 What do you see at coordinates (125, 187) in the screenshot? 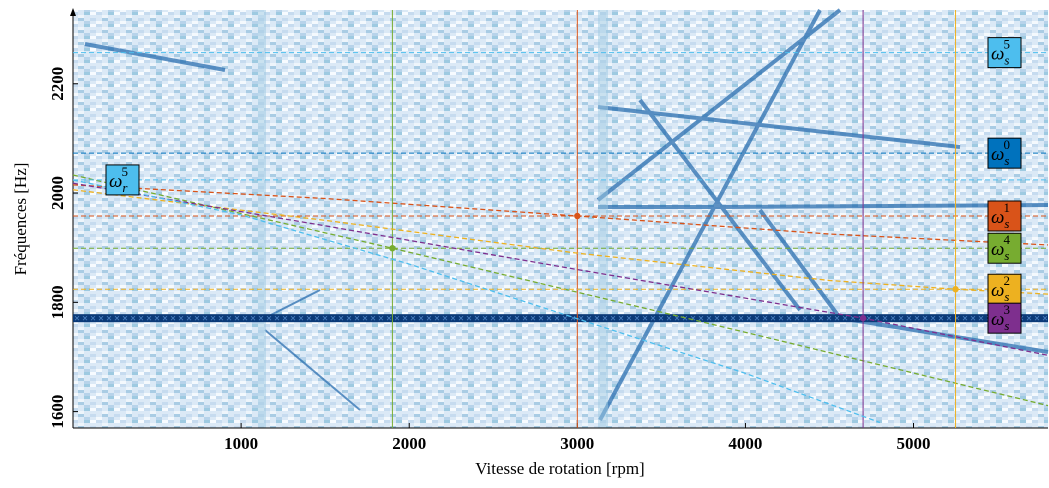
I see `label-sub: r` at bounding box center [125, 187].